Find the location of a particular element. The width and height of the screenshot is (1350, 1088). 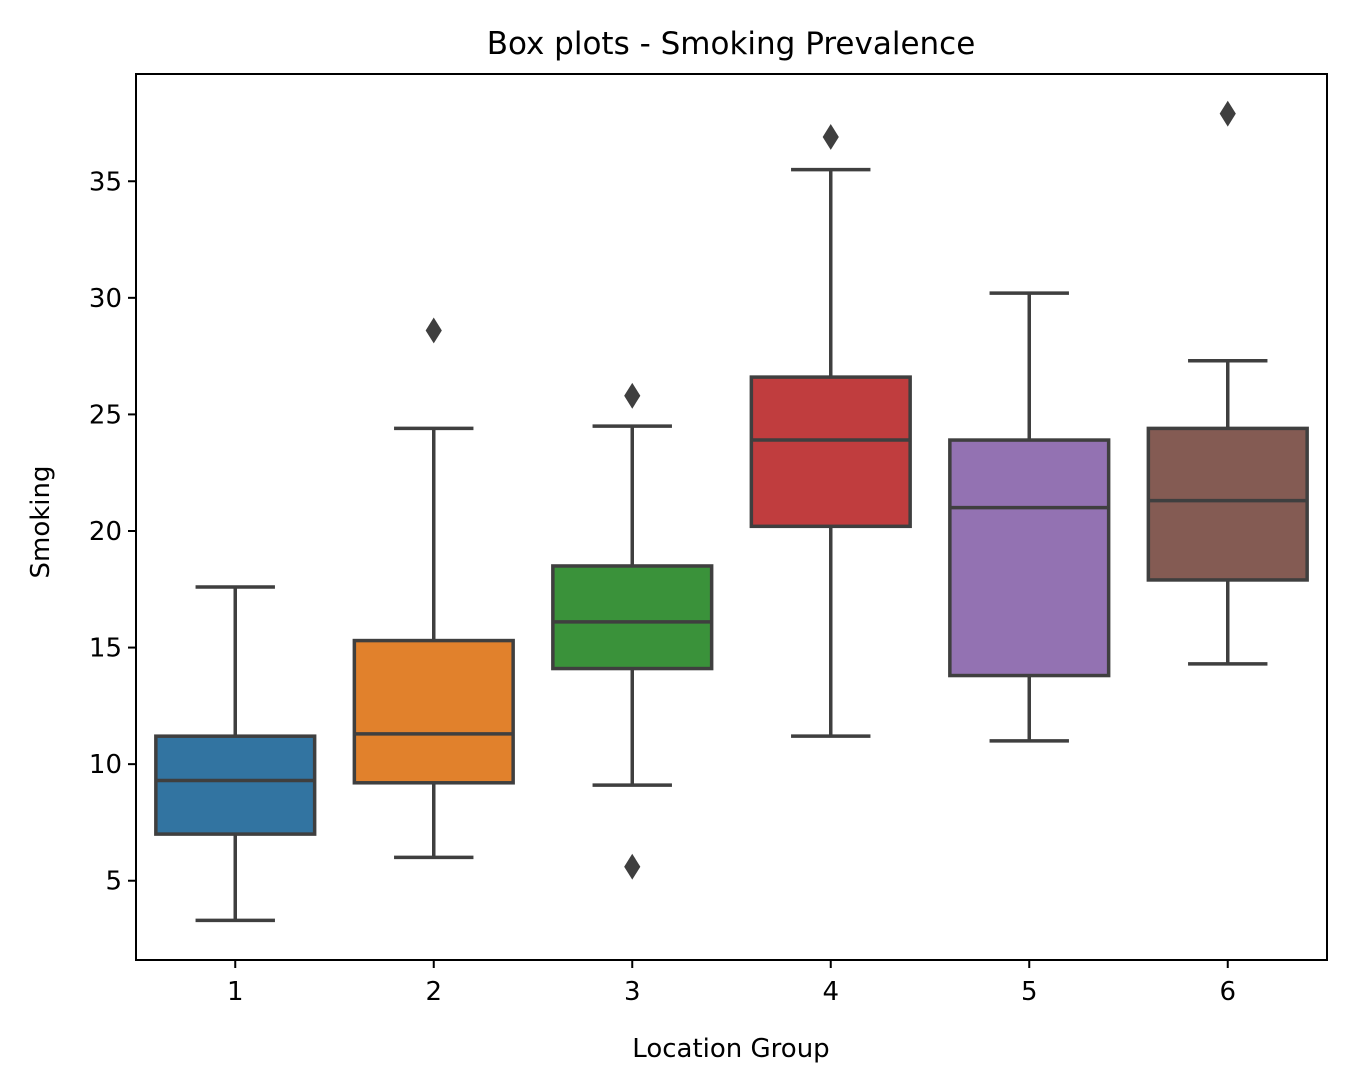

x-tick-label: 3 is located at coordinates (632, 992).